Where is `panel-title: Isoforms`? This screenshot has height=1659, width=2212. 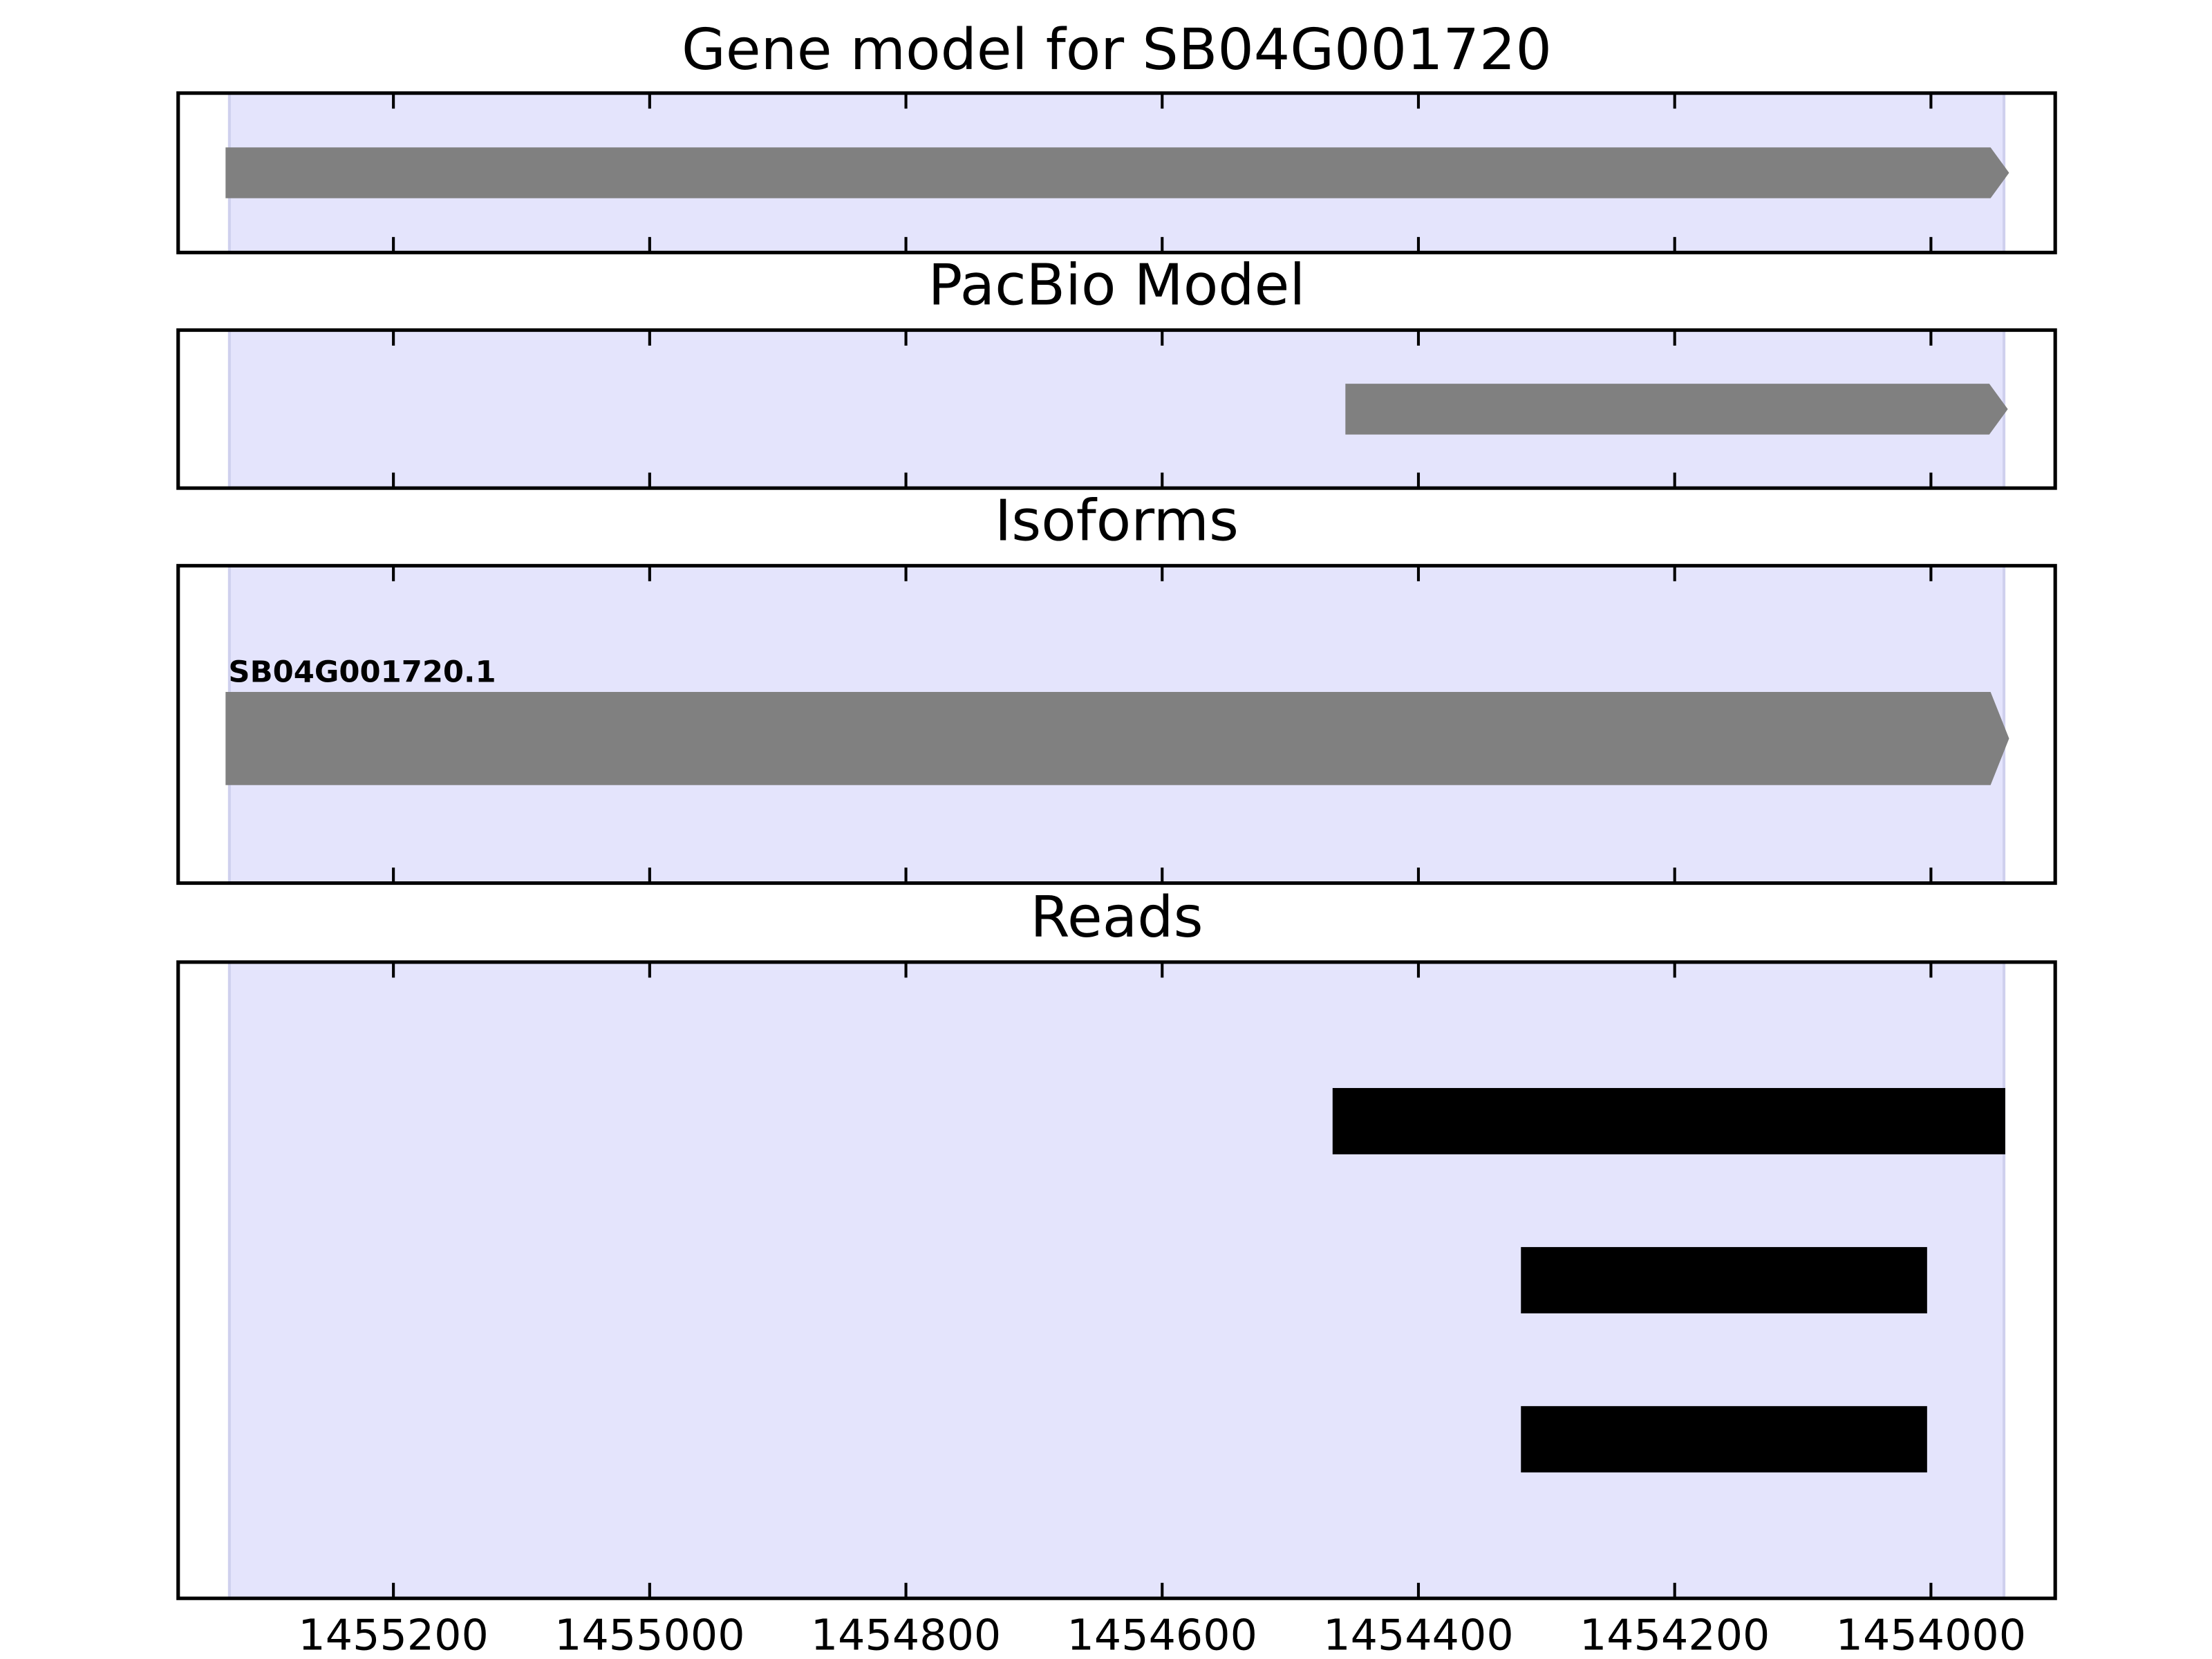 panel-title: Isoforms is located at coordinates (1117, 521).